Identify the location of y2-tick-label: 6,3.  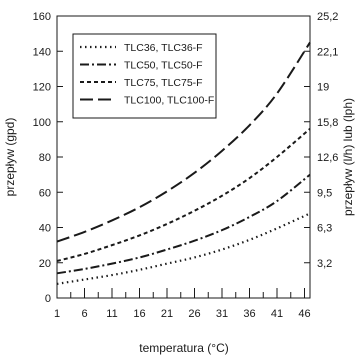
(324, 229).